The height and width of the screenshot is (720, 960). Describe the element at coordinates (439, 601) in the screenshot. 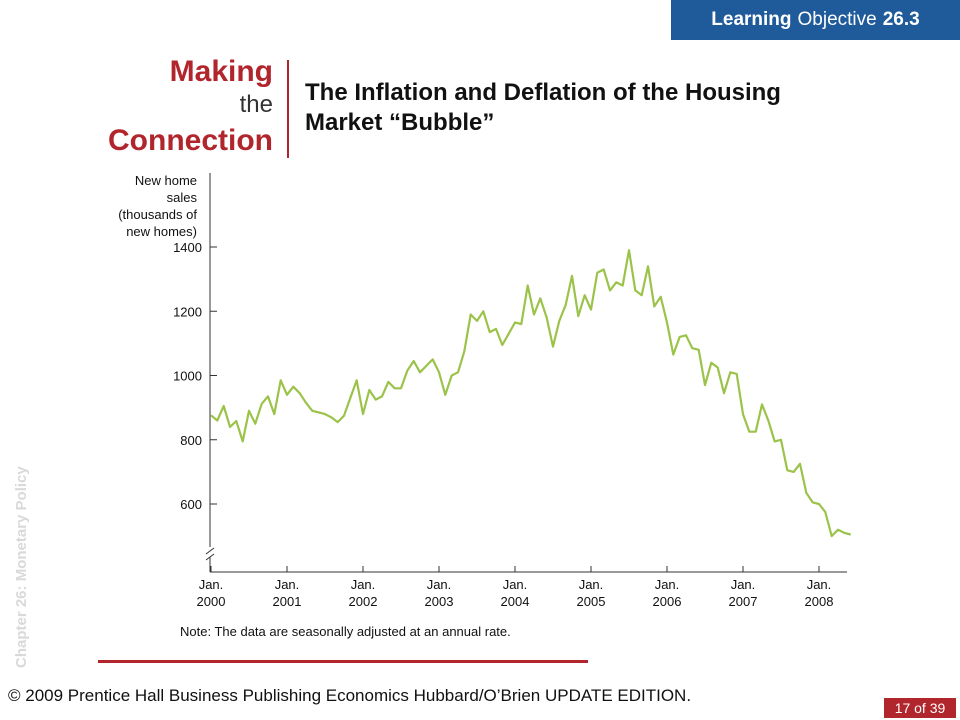

I see `x-tick-label-year: 2003` at that location.